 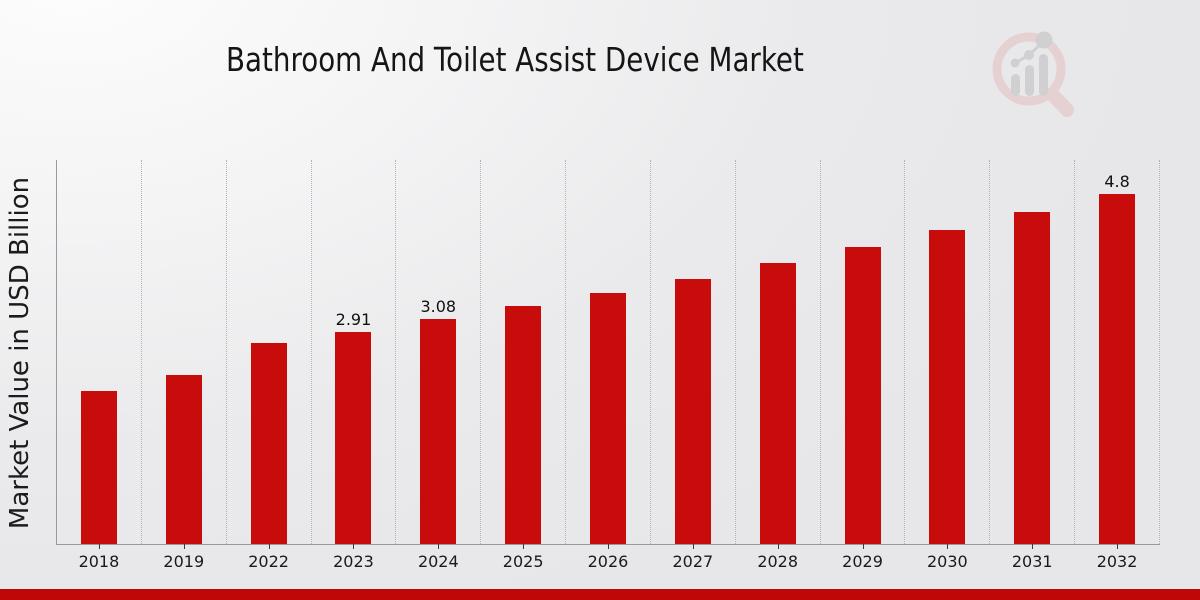 What do you see at coordinates (99, 561) in the screenshot?
I see `x-tick-label-2018: 2018` at bounding box center [99, 561].